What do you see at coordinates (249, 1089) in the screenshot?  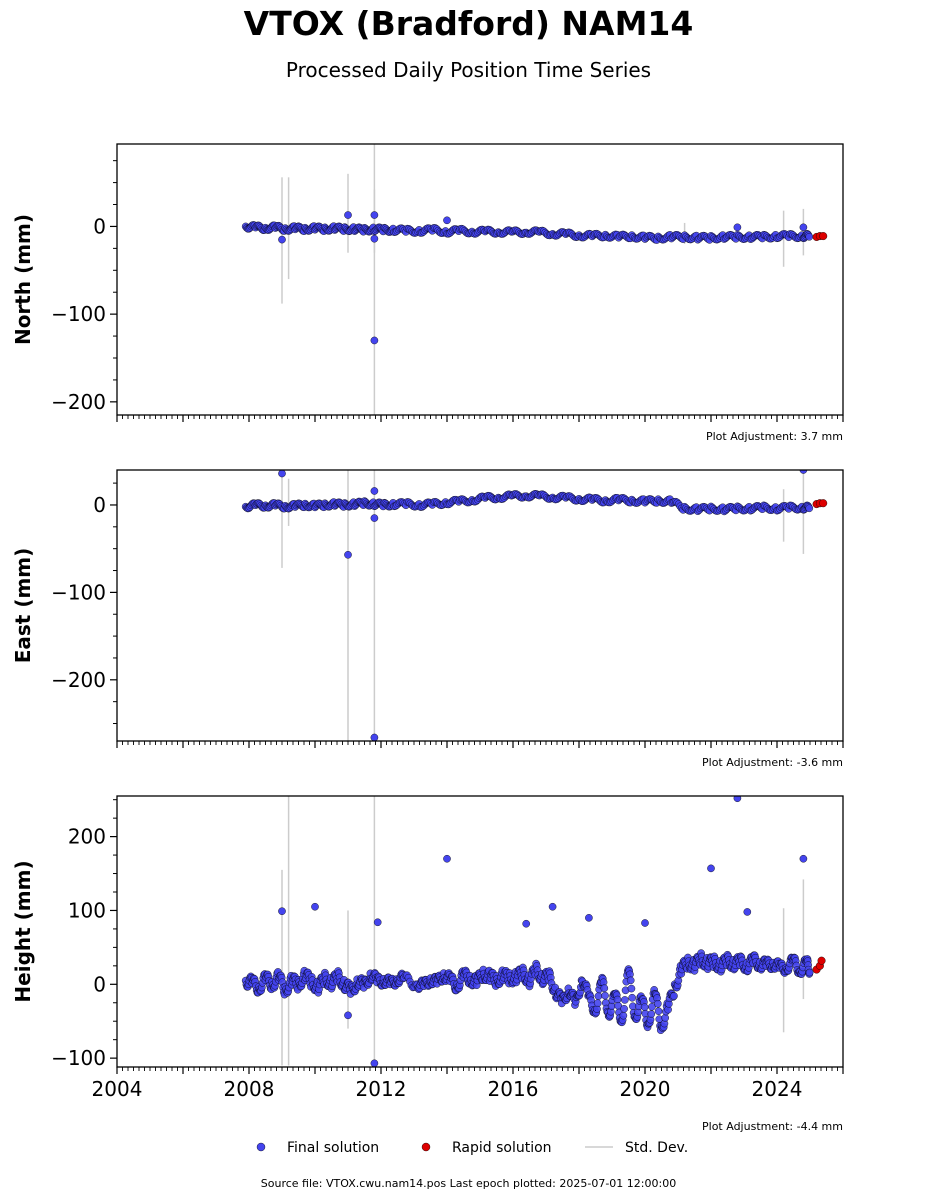 I see `x-tick-label: 2008` at bounding box center [249, 1089].